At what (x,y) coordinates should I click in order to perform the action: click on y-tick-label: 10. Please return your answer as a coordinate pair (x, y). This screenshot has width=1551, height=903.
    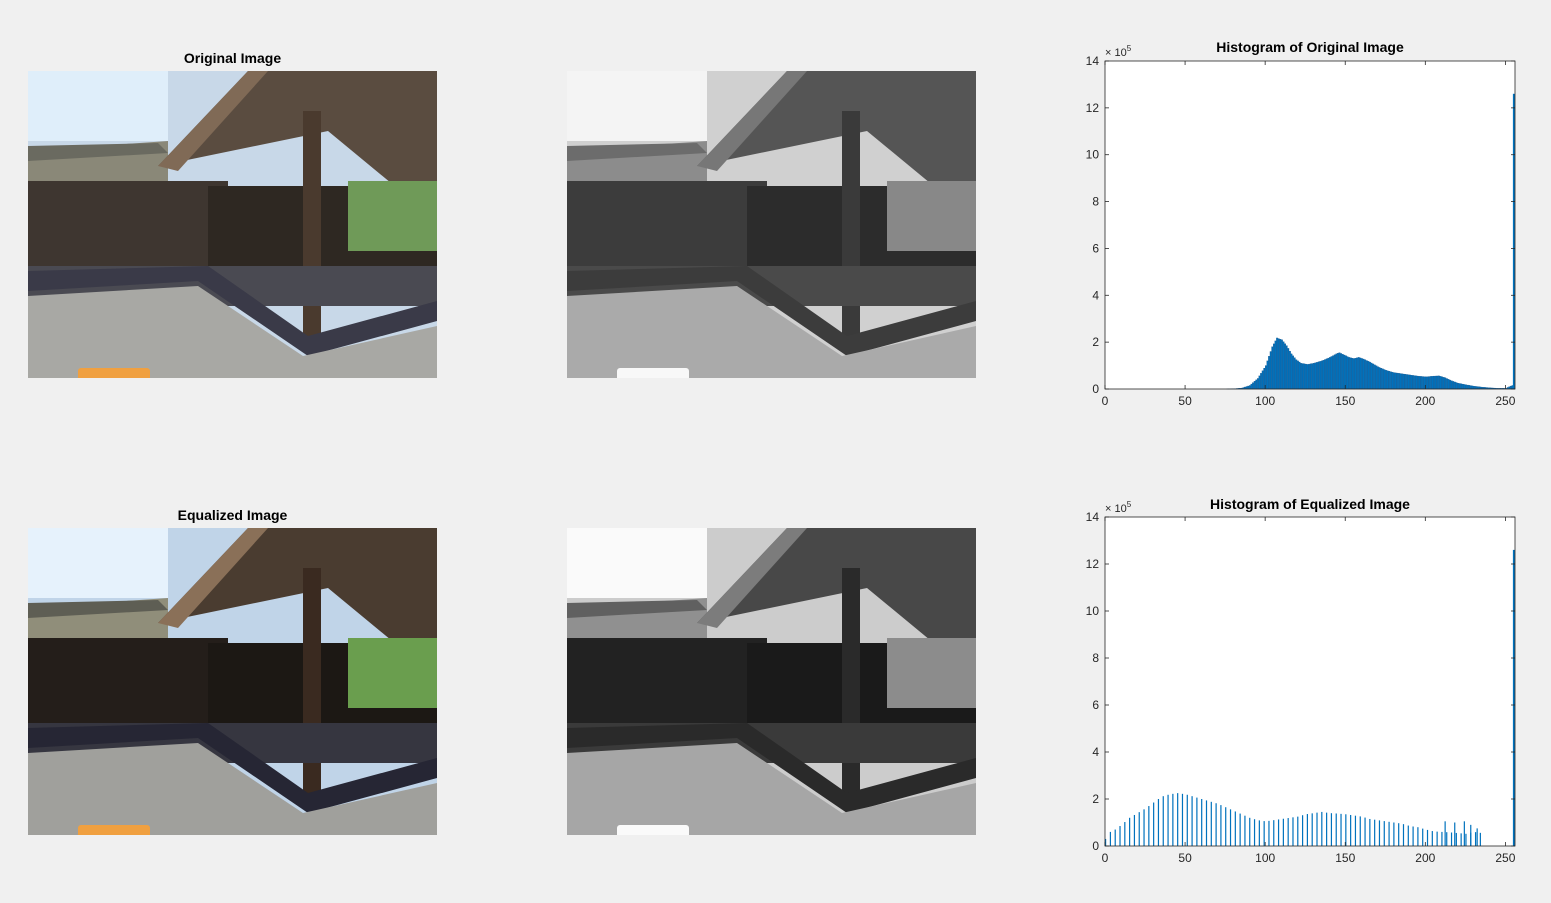
    Looking at the image, I should click on (1093, 155).